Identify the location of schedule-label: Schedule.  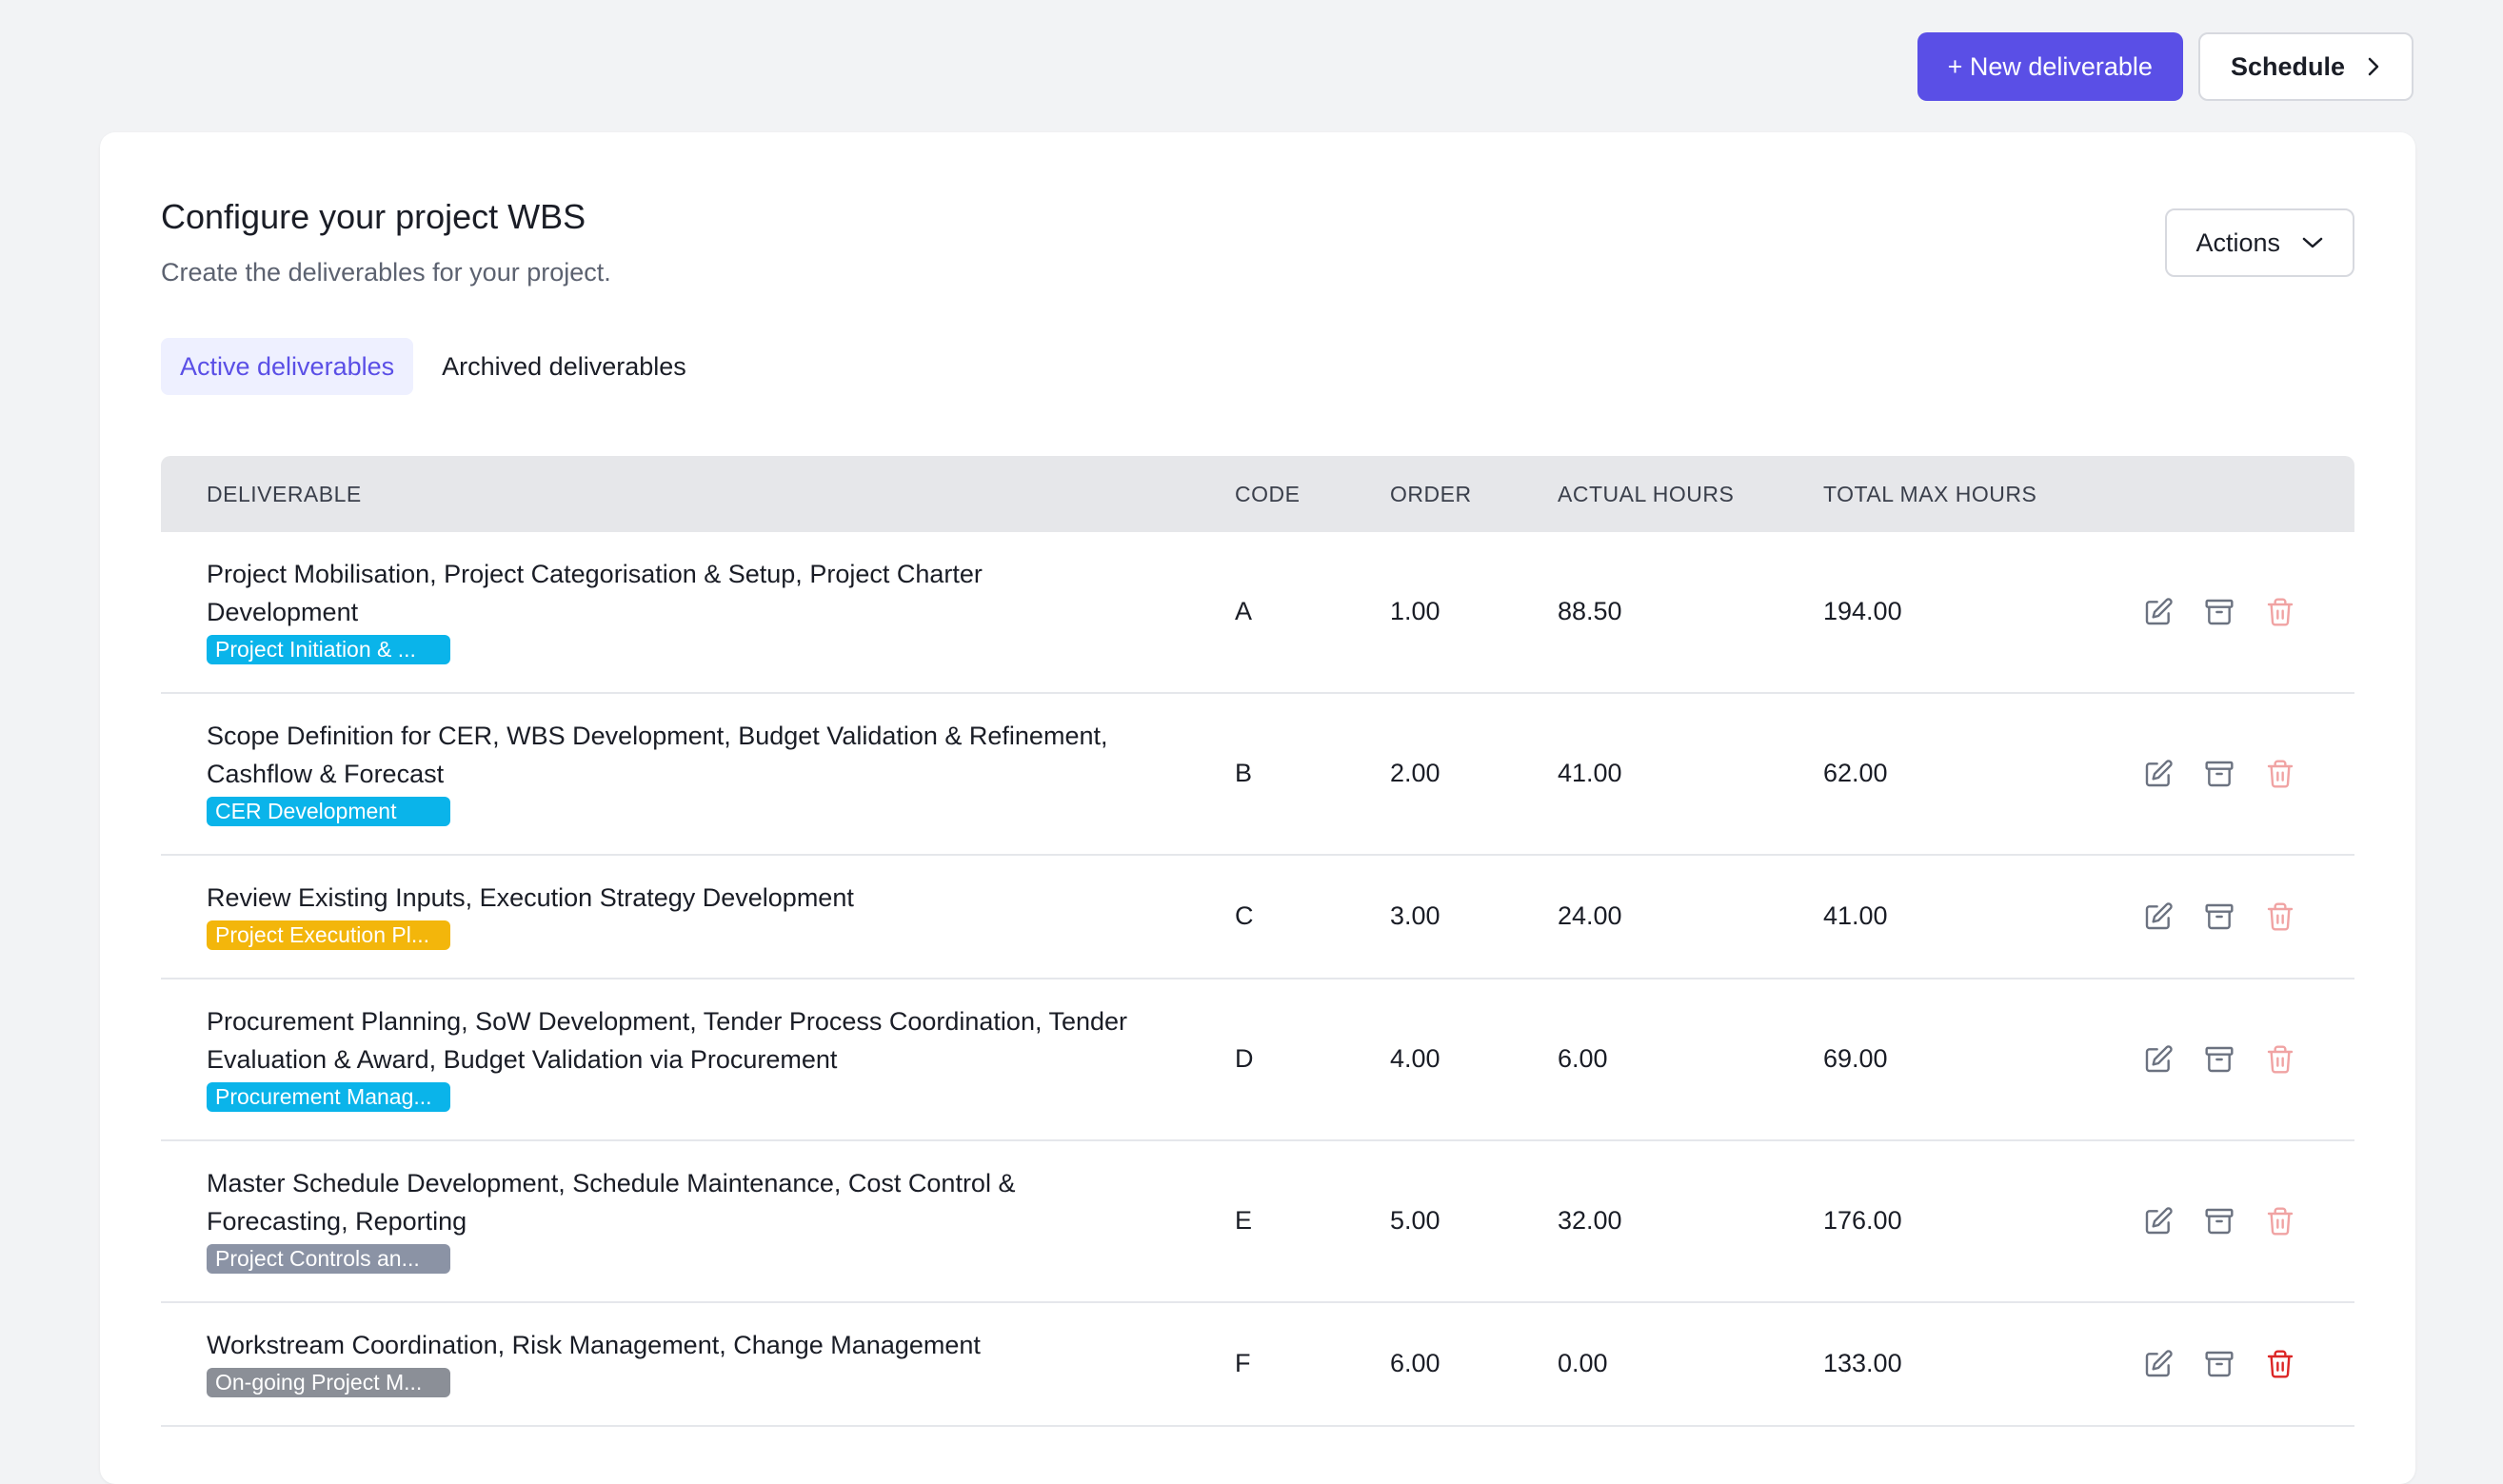
(2287, 66).